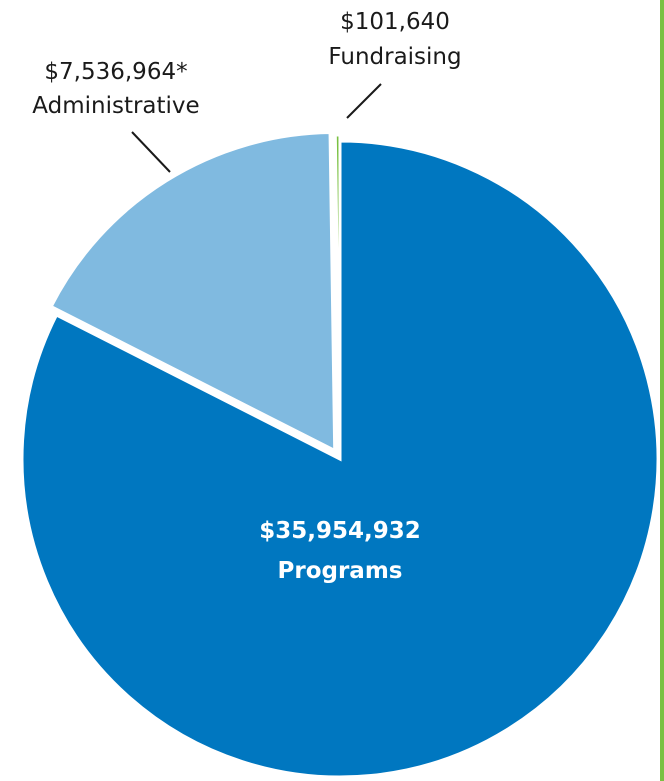 The width and height of the screenshot is (664, 781). Describe the element at coordinates (394, 57) in the screenshot. I see `fundraising-category-label: Fundraising` at that location.